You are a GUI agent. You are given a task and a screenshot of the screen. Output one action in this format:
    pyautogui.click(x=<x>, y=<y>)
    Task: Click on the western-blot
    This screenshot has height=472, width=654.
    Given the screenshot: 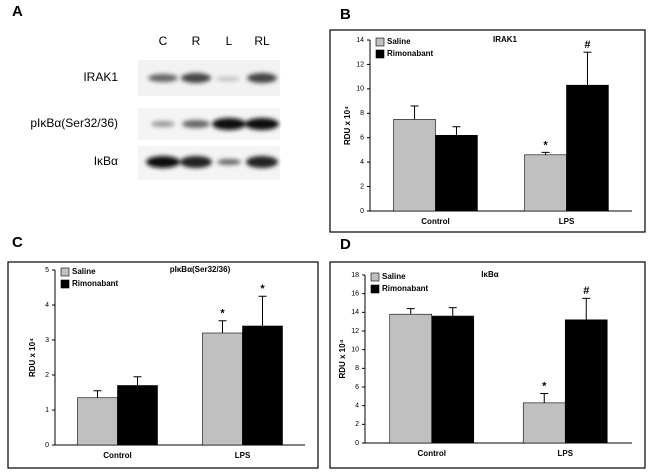 What is the action you would take?
    pyautogui.click(x=209, y=120)
    